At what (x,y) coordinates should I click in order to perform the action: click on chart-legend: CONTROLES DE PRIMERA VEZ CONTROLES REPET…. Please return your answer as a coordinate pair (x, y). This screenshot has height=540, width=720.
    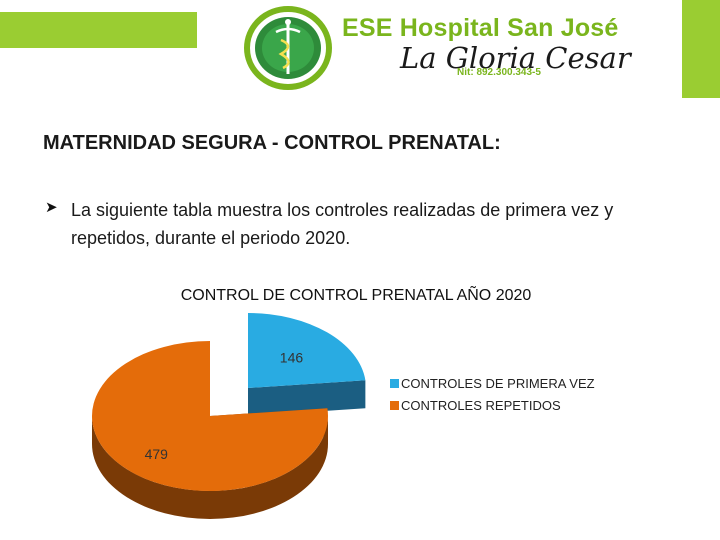
    Looking at the image, I should click on (492, 394).